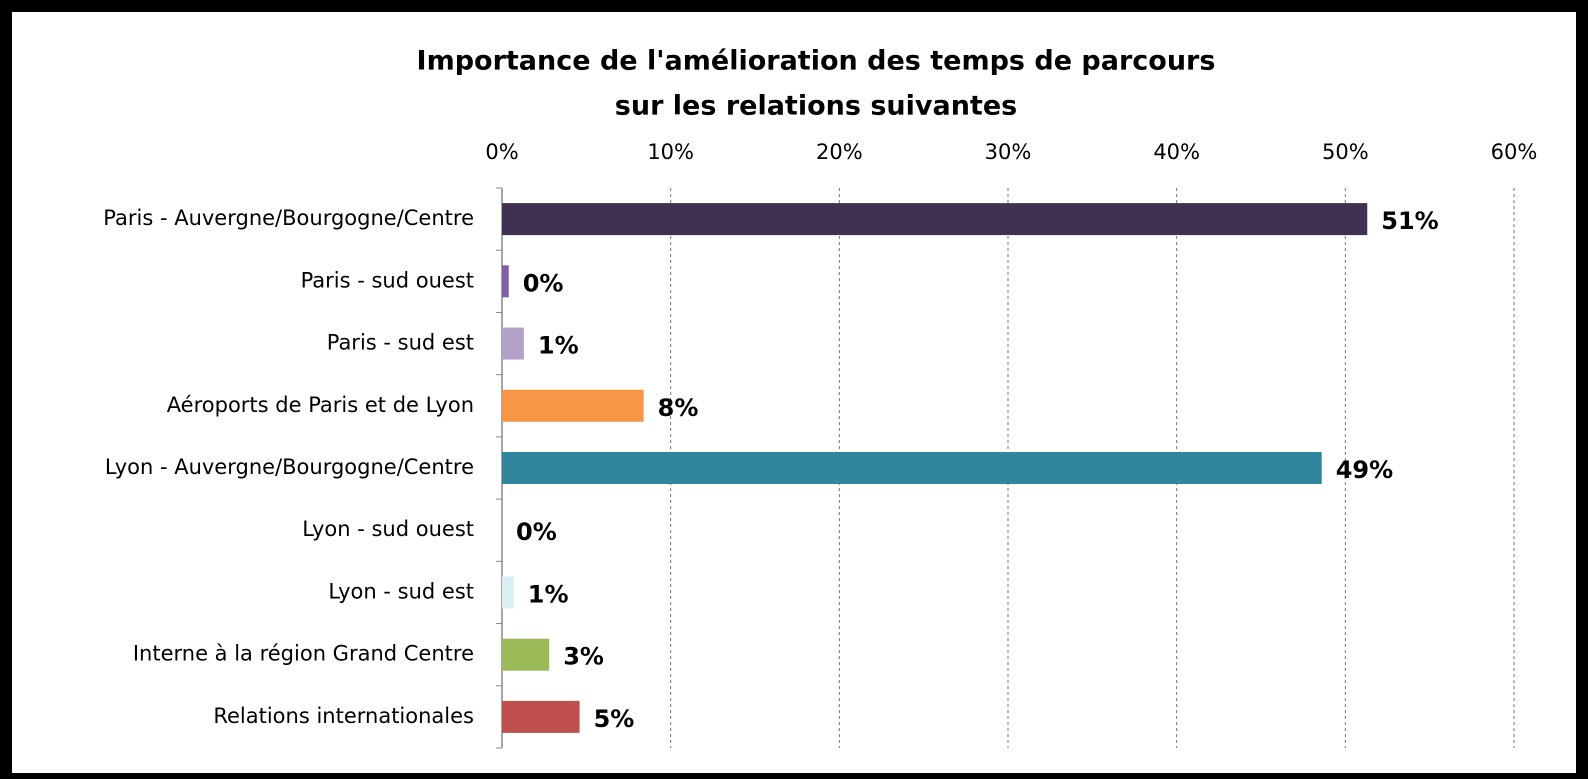 The width and height of the screenshot is (1588, 779). What do you see at coordinates (670, 152) in the screenshot?
I see `x-tick-label: 10%` at bounding box center [670, 152].